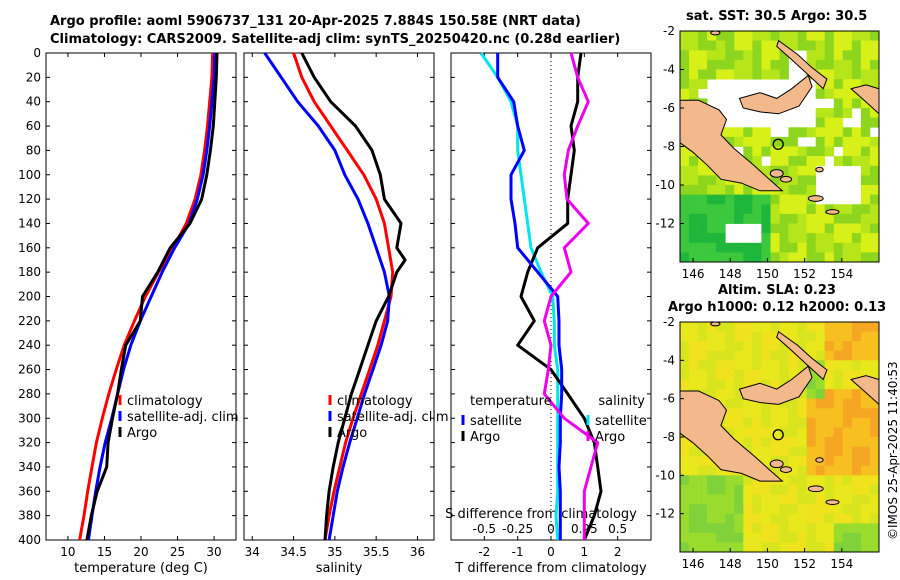 Image resolution: width=900 pixels, height=580 pixels. Describe the element at coordinates (551, 552) in the screenshot. I see `difference-panel-xtick-label: 0` at that location.